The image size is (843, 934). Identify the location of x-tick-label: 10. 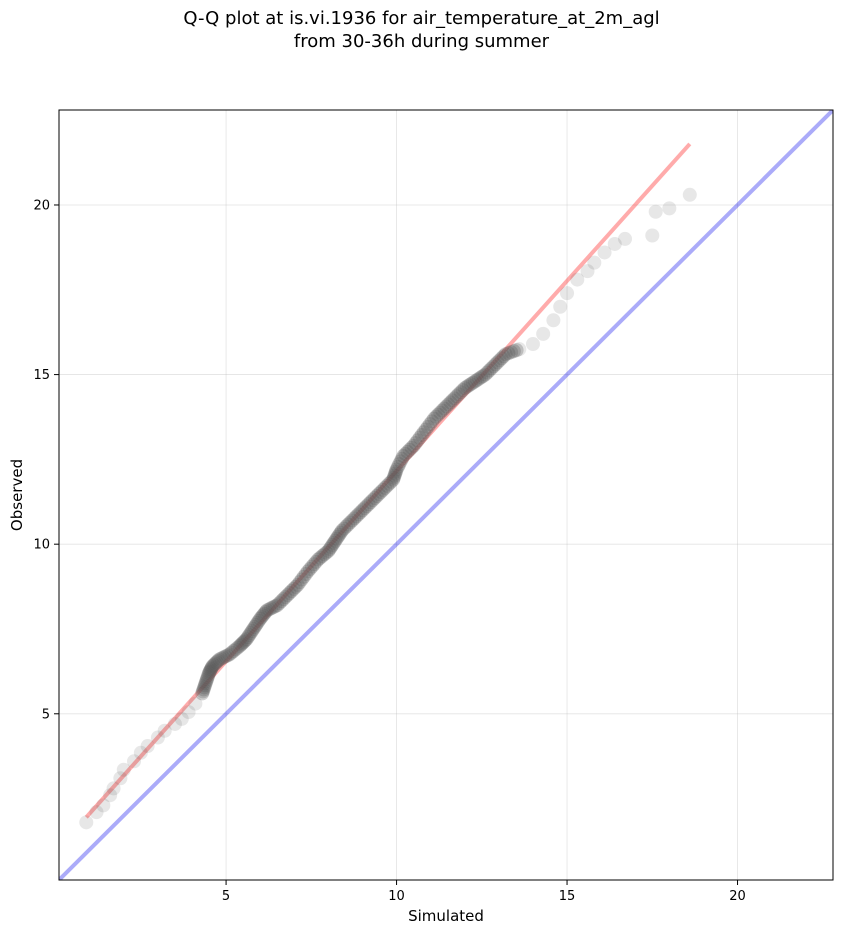
(396, 896).